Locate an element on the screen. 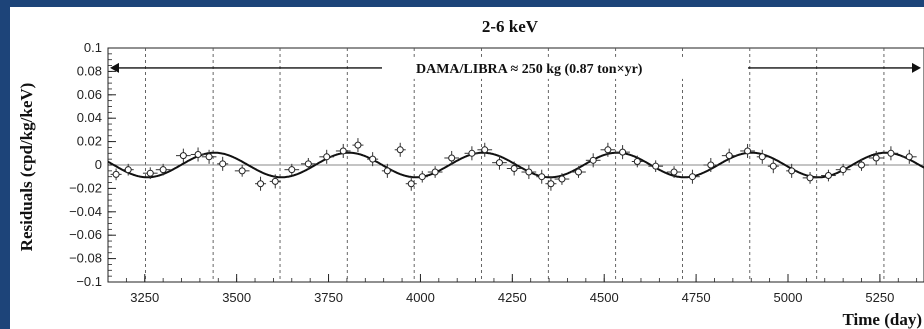 This screenshot has height=329, width=924. x-tick-label: 4750 is located at coordinates (696, 297).